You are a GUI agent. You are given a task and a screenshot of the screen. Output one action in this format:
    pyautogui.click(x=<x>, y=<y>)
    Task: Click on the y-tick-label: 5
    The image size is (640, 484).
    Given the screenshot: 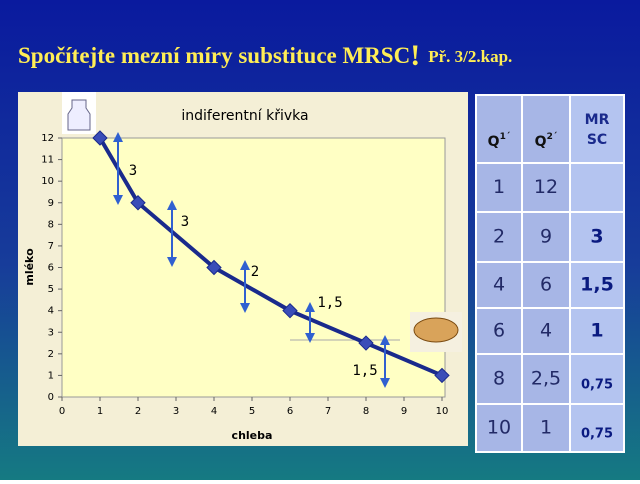 What is the action you would take?
    pyautogui.click(x=51, y=289)
    